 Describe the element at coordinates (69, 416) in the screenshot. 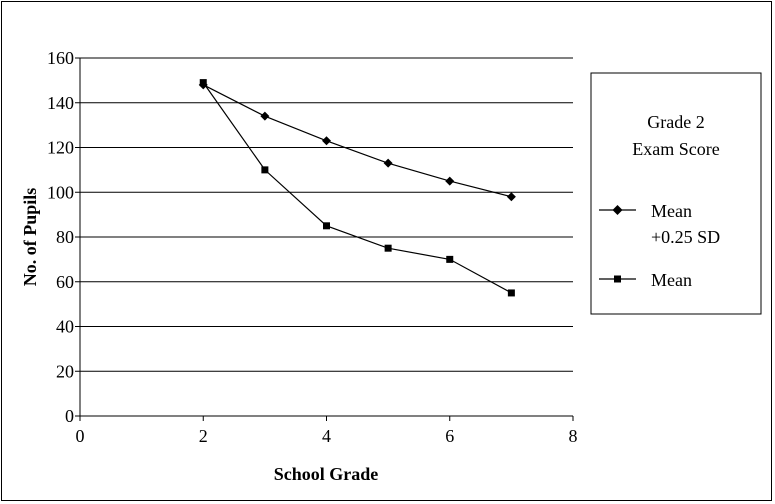

I see `y-tick-label-0: 0` at that location.